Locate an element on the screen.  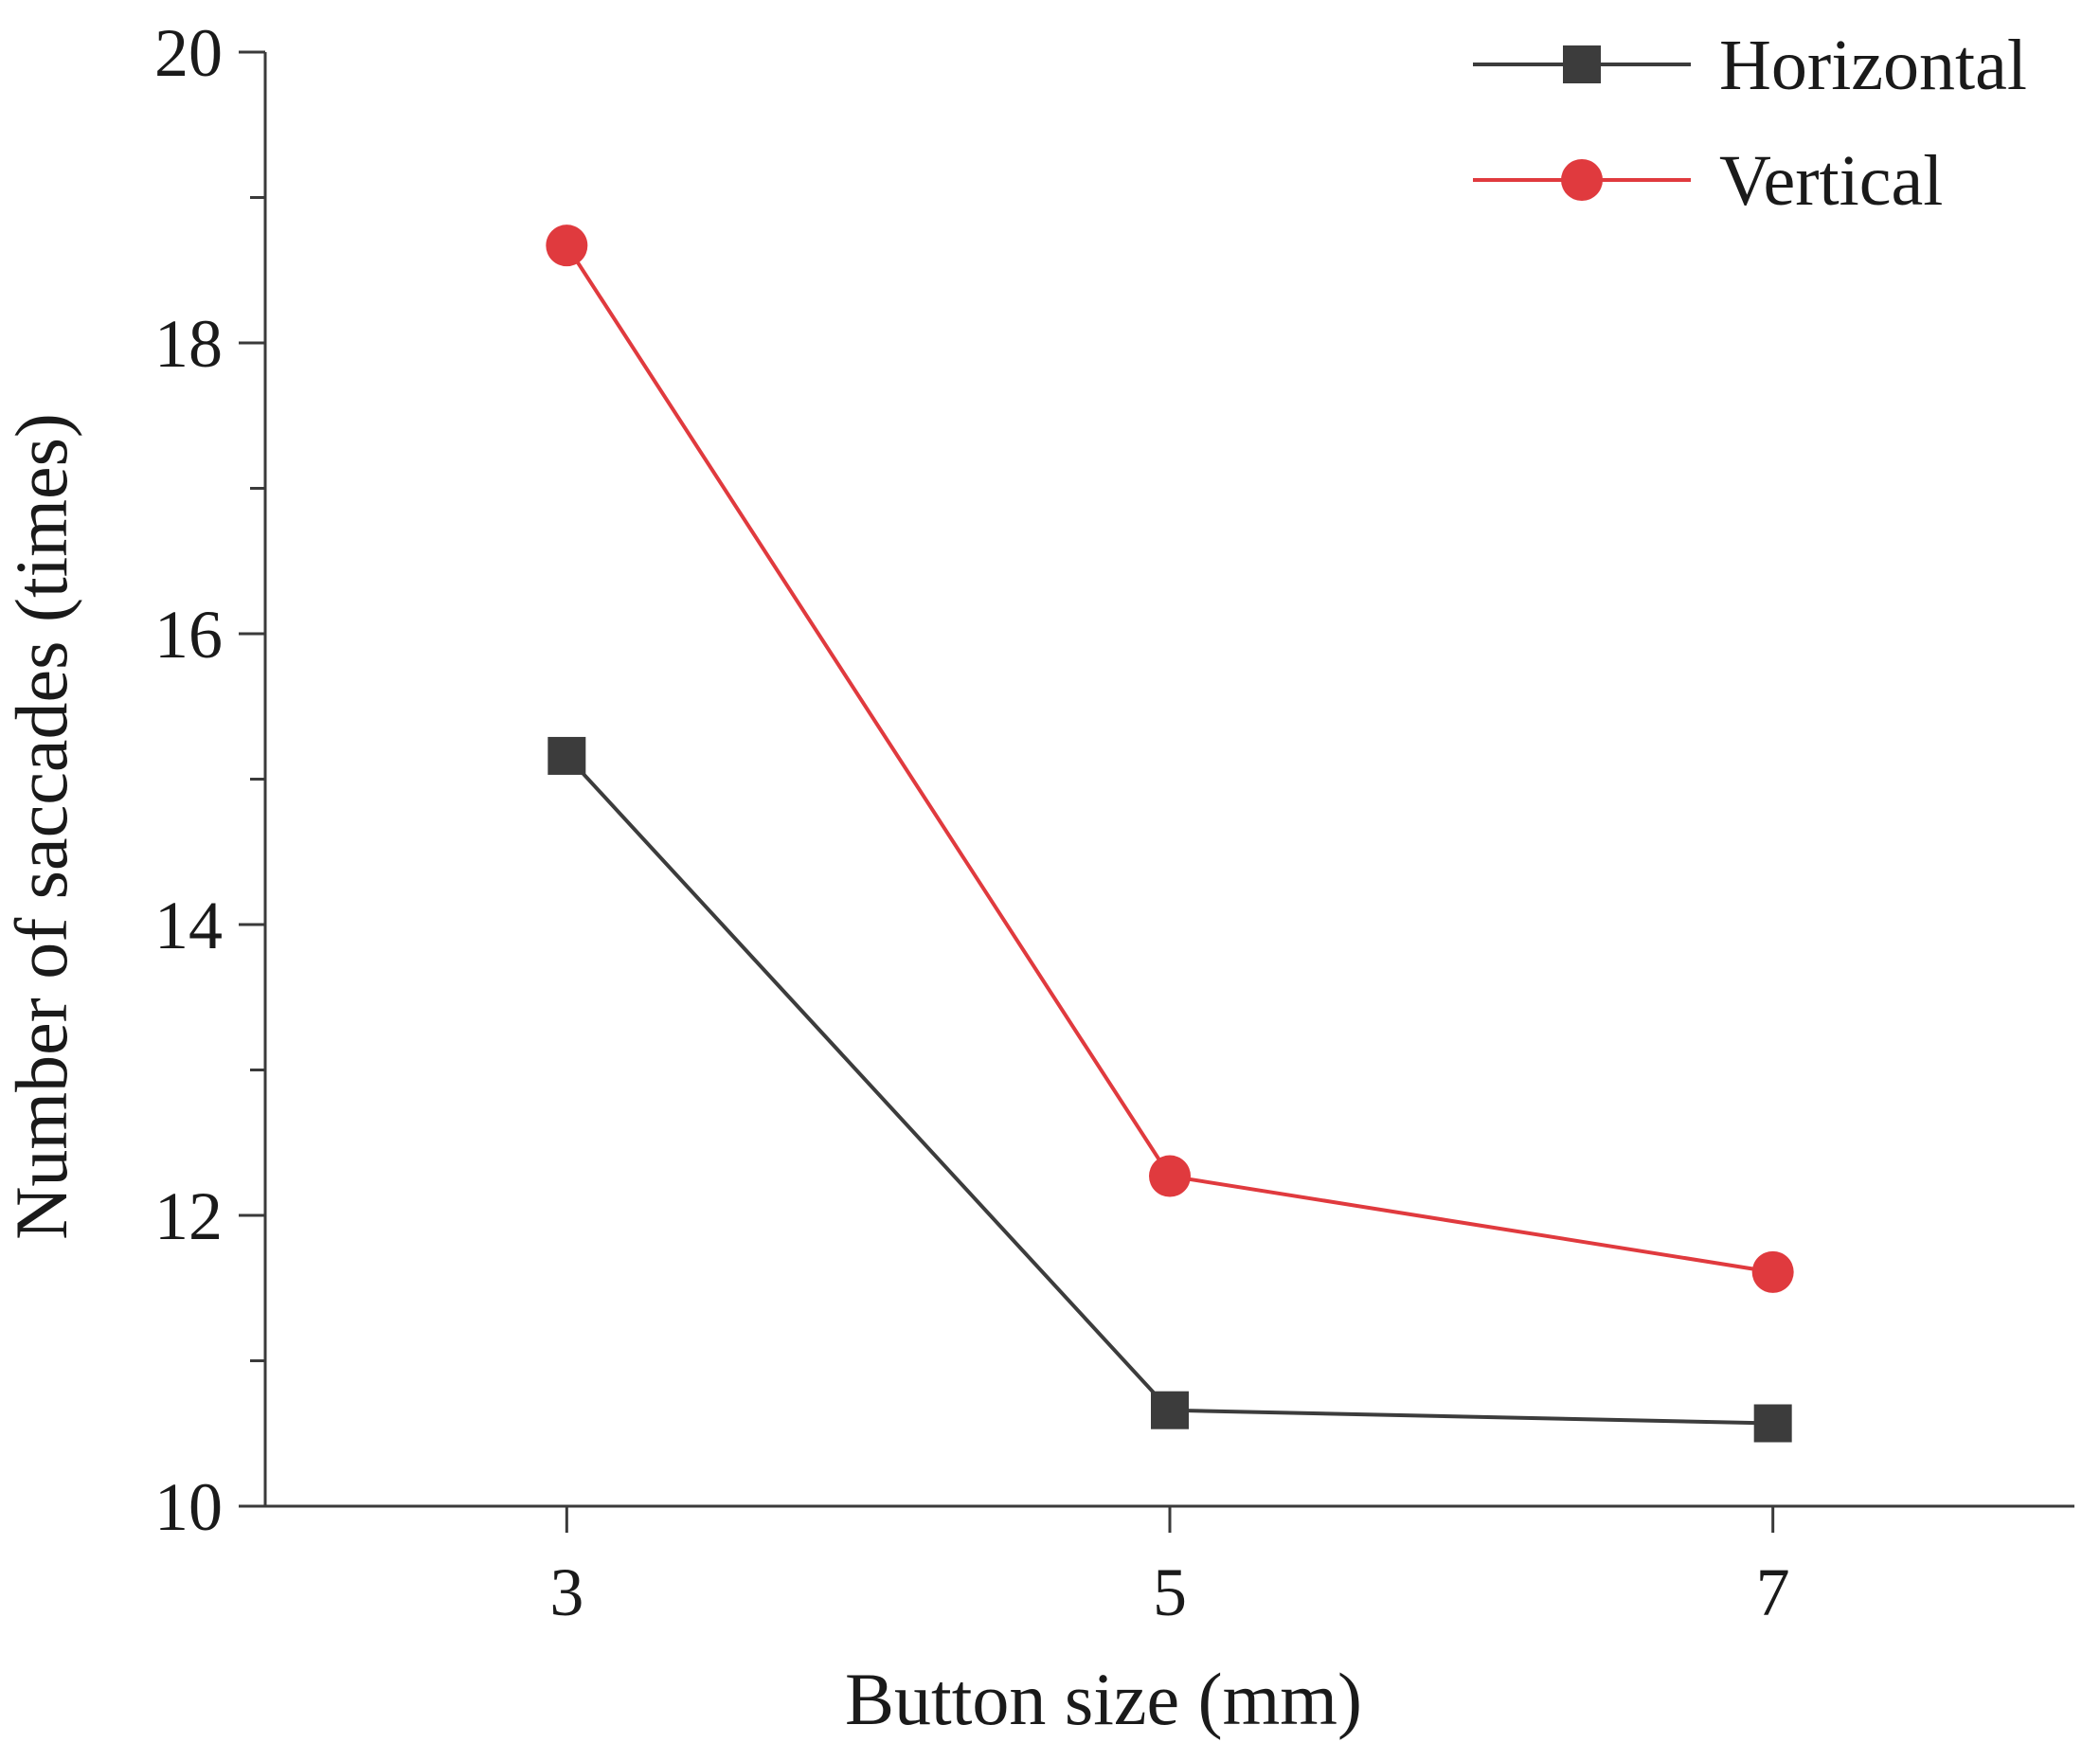
y-tick-label: 16 is located at coordinates (188, 635).